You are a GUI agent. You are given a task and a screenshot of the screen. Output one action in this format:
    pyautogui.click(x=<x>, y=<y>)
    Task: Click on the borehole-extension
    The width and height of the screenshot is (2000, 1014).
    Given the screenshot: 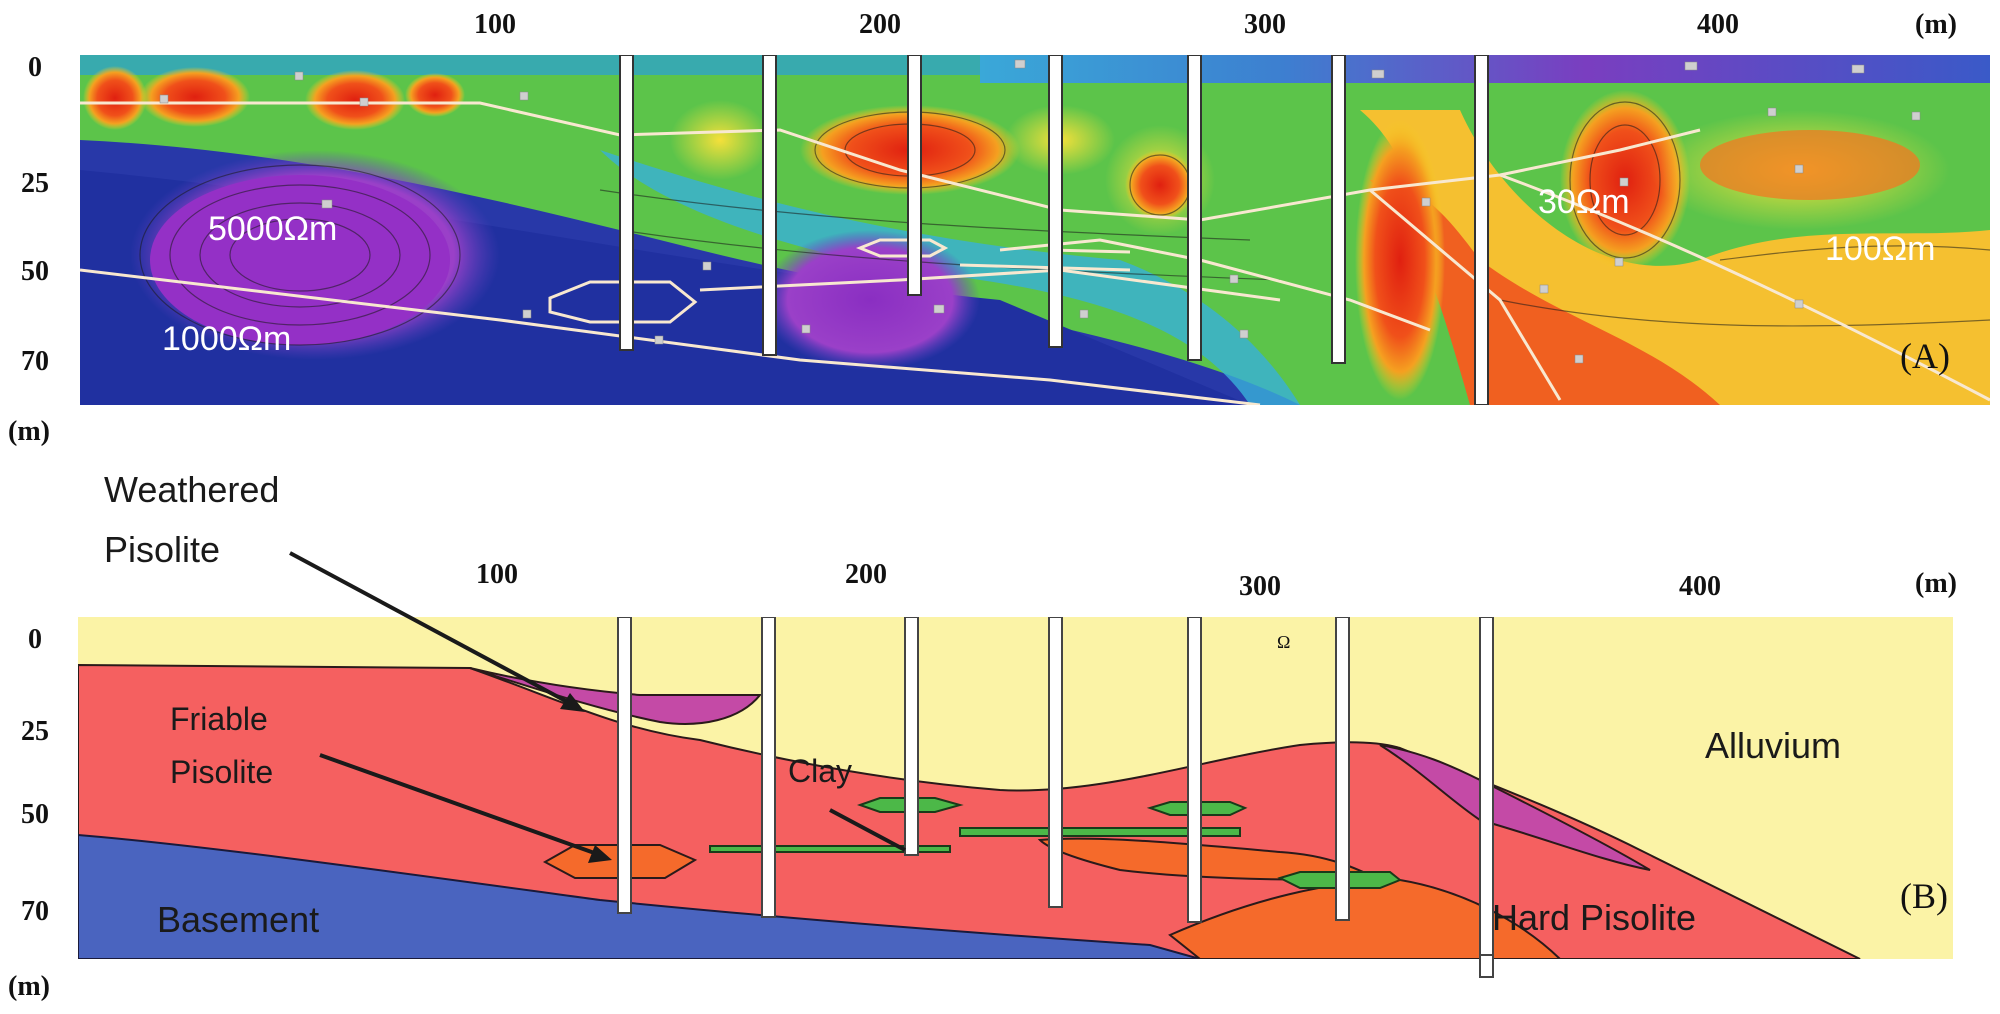 What is the action you would take?
    pyautogui.click(x=1486, y=966)
    